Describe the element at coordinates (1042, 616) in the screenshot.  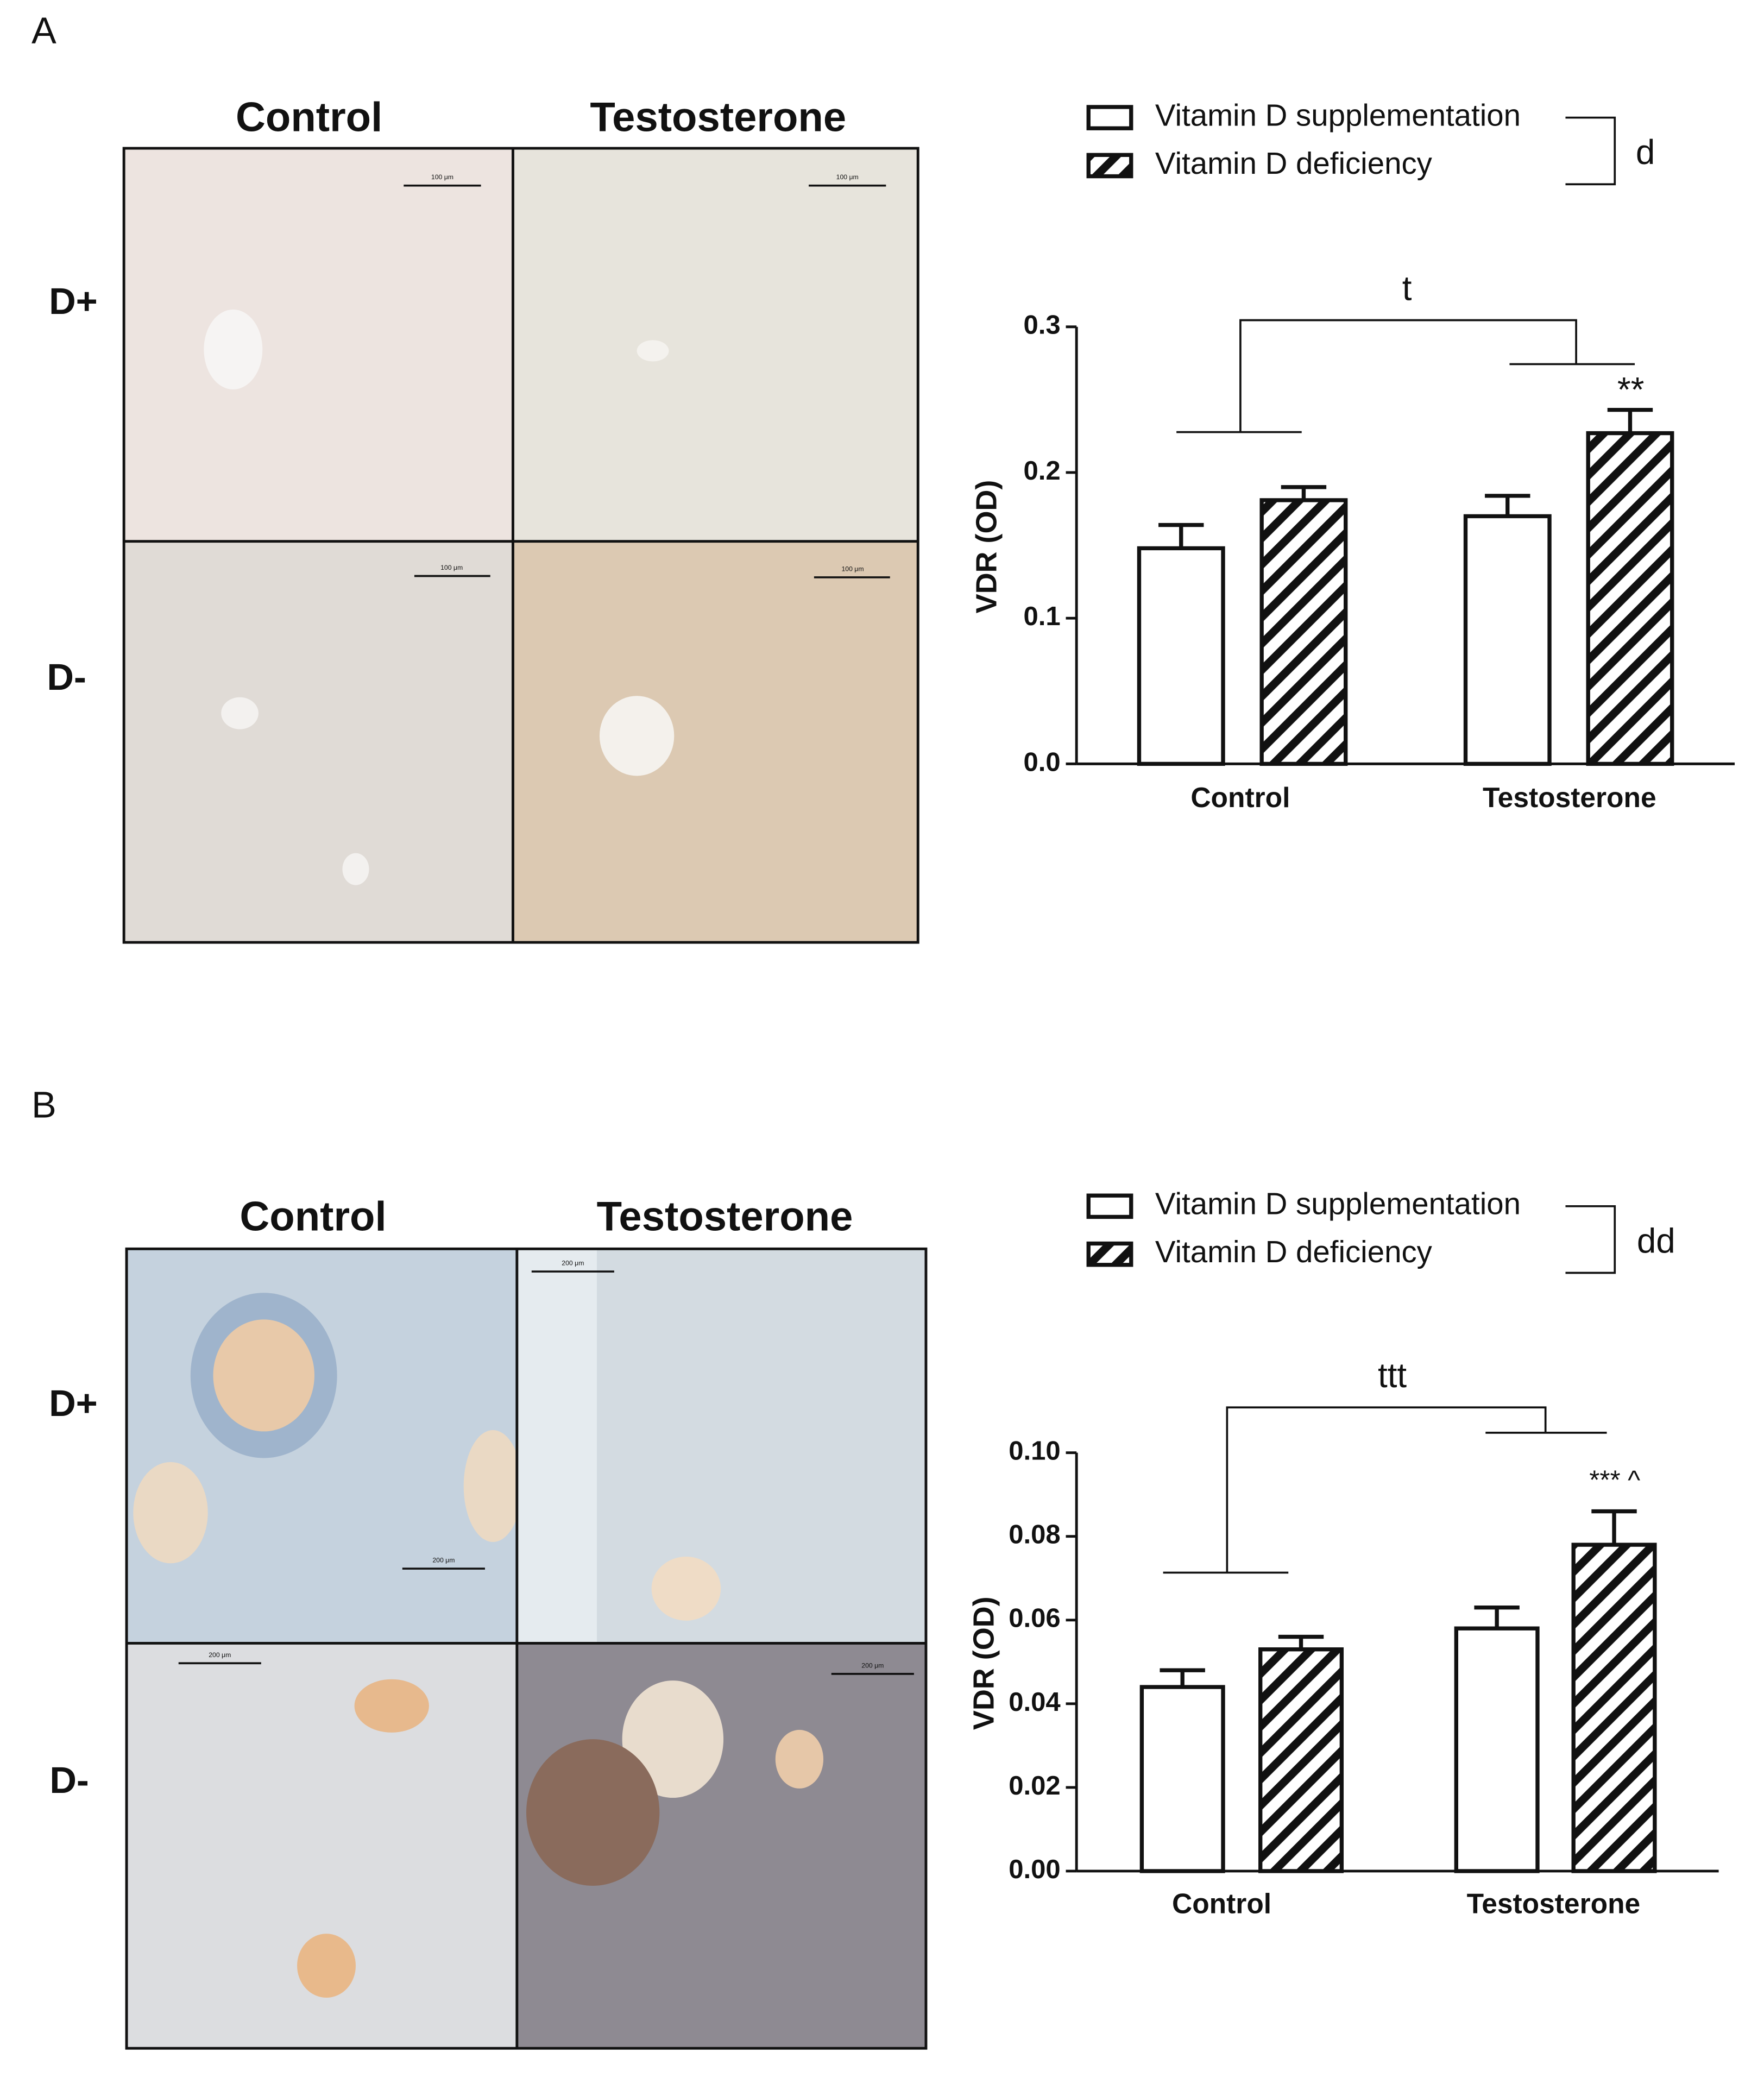
I see `y-tick-label: 0.1` at that location.